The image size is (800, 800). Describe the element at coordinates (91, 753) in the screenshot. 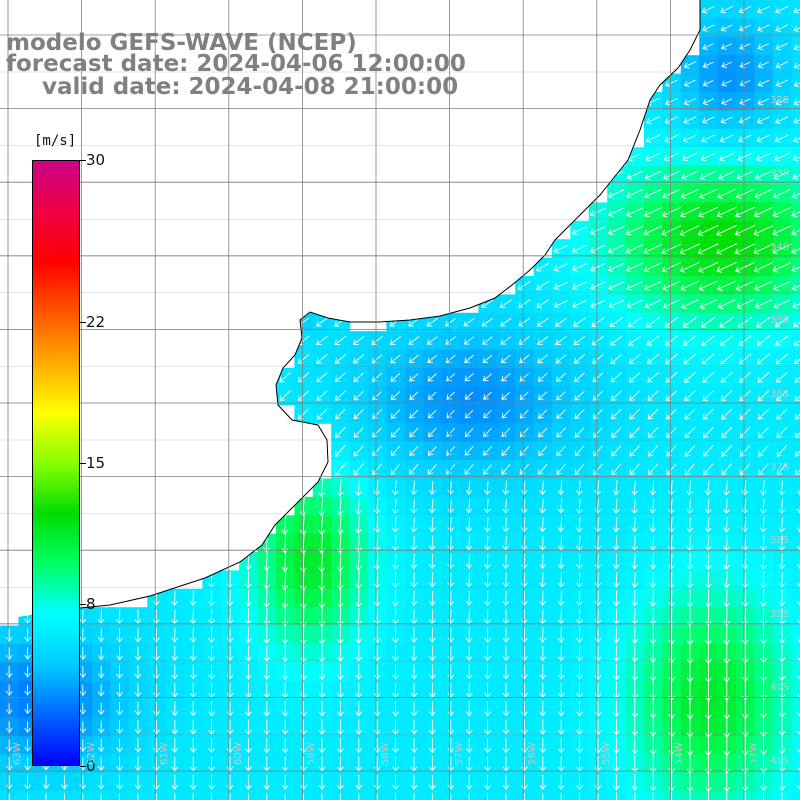

I see `longitude-label: 62W` at that location.